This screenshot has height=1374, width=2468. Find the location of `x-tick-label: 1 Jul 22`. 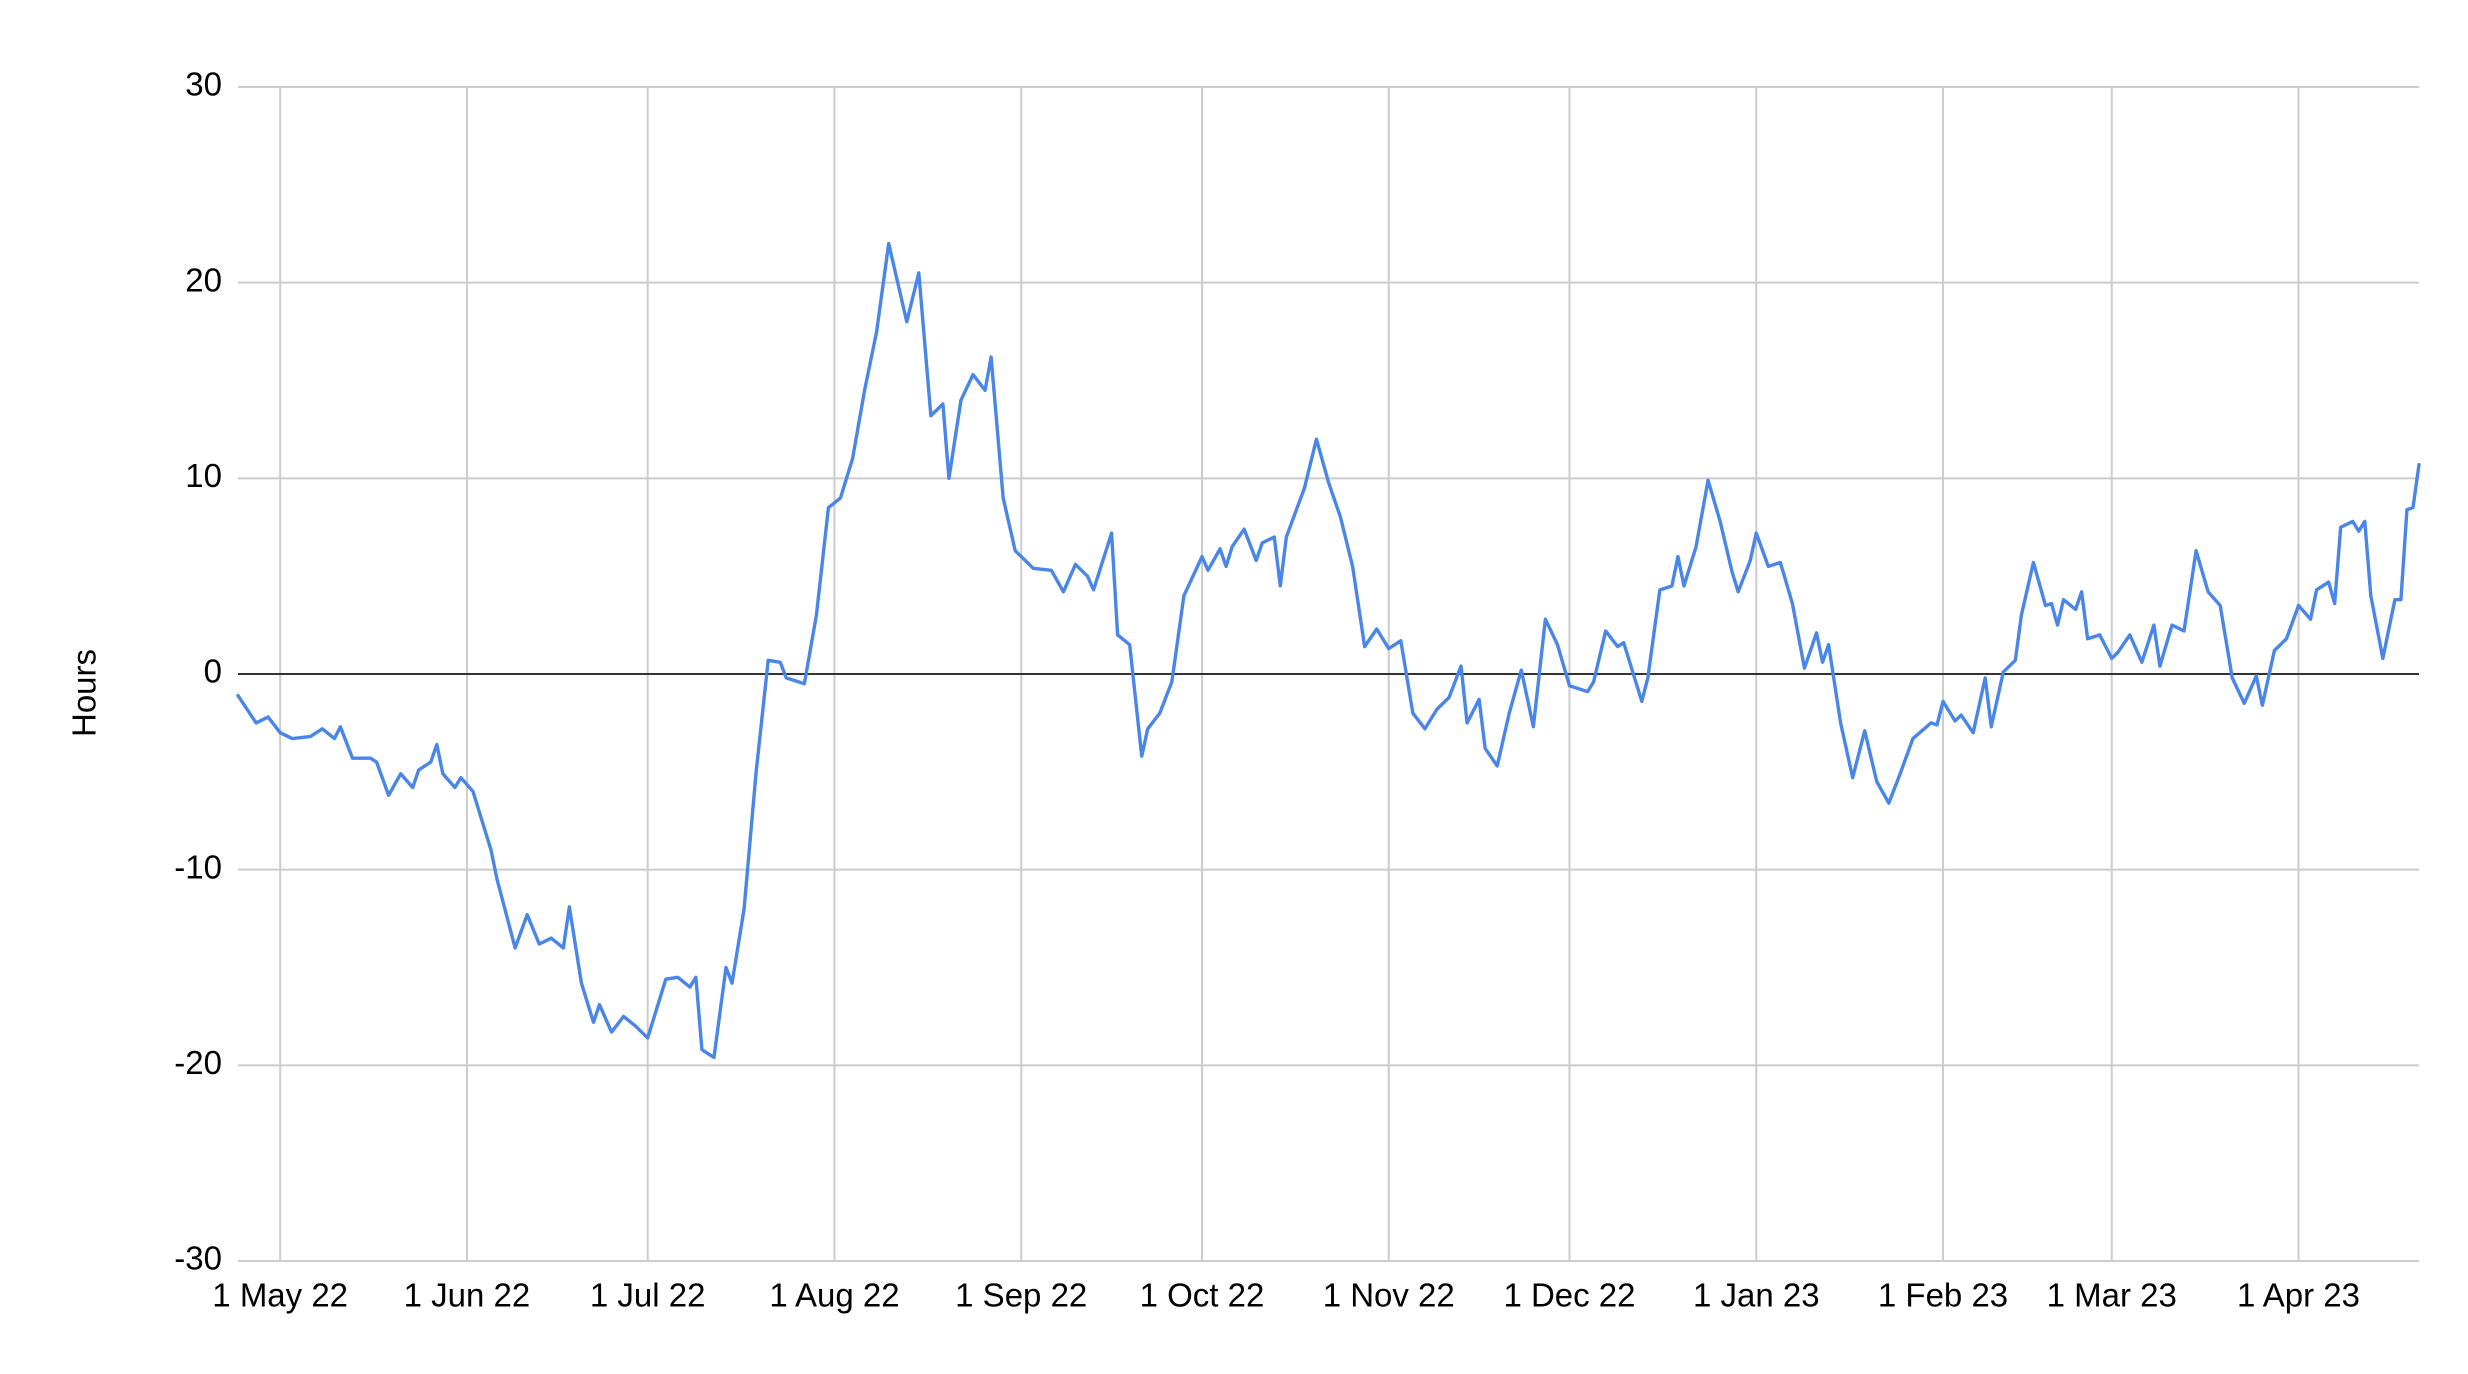

x-tick-label: 1 Jul 22 is located at coordinates (648, 1295).